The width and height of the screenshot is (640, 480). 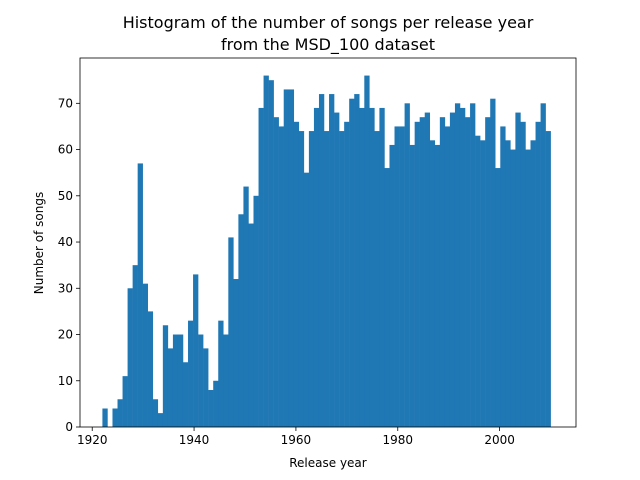 I want to click on y-axis-label: Number of songs, so click(x=39, y=243).